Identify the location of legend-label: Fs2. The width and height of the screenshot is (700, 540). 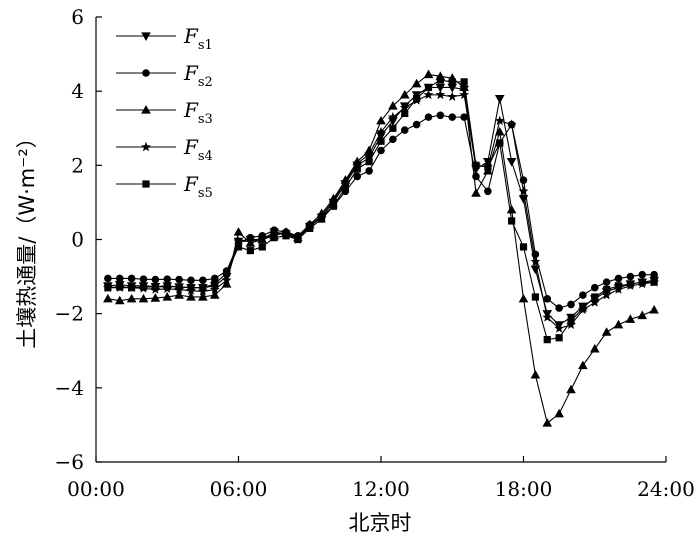
(198, 75).